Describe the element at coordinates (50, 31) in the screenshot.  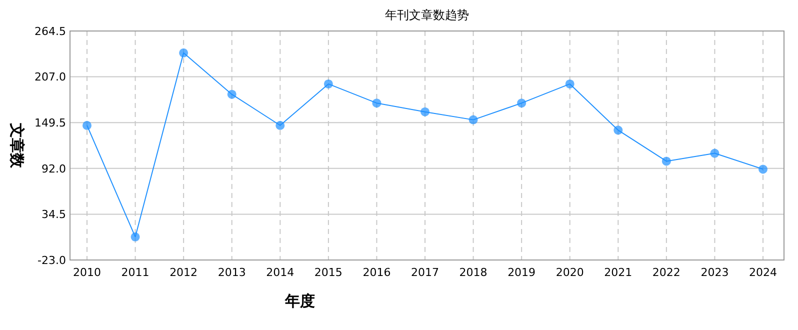
I see `y-tick-label: 264.5` at that location.